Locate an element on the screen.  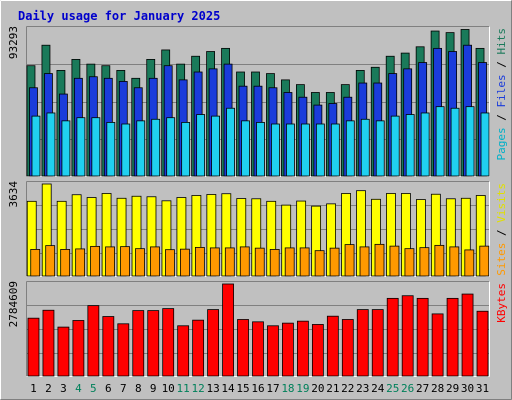
day-label: 17 is located at coordinates (272, 388).